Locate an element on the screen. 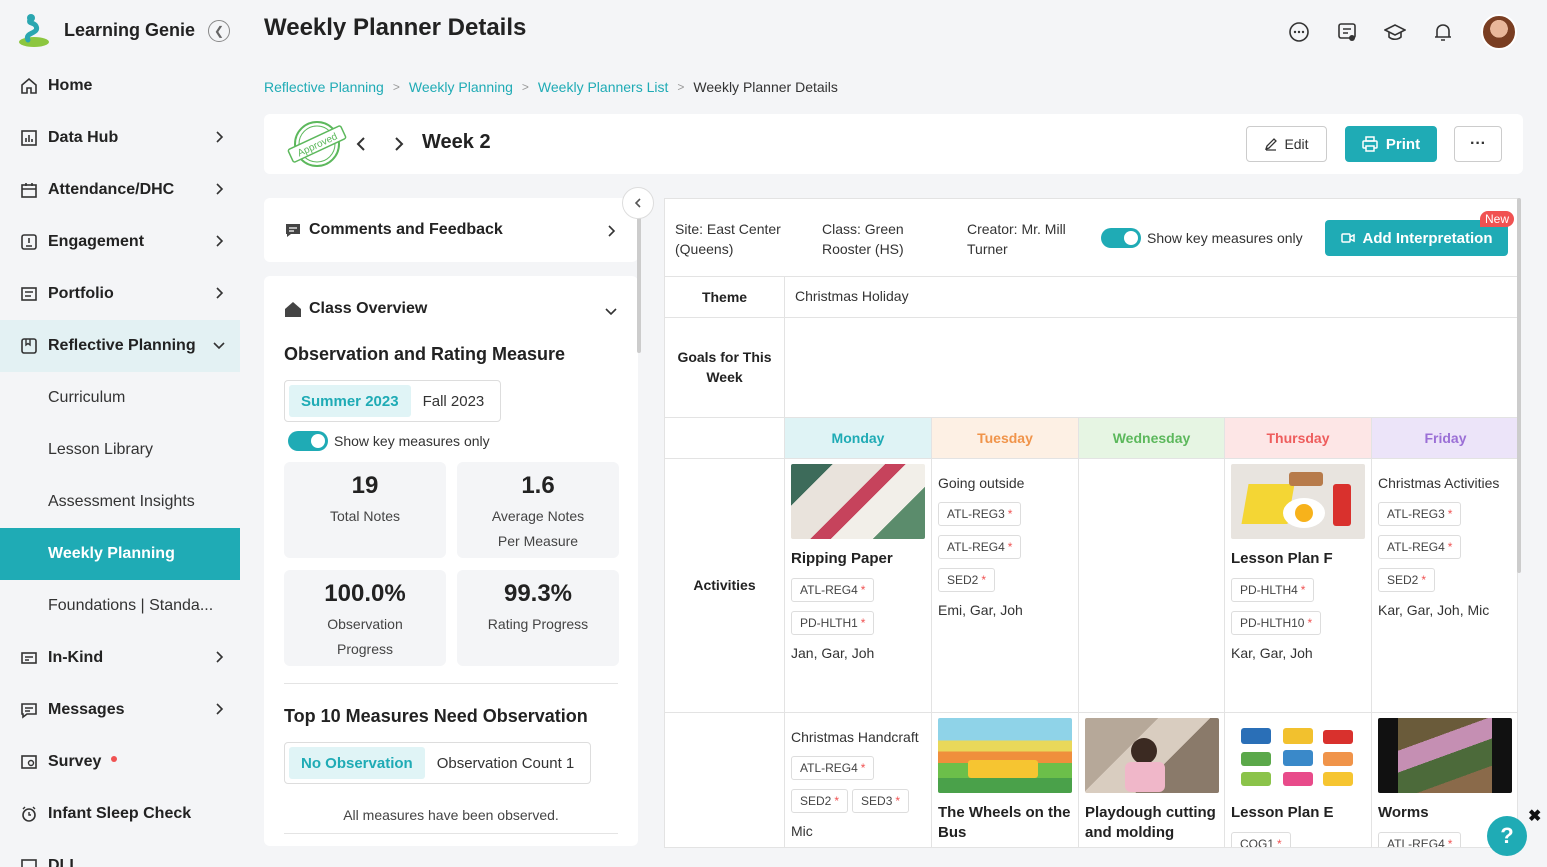 This screenshot has width=1547, height=867. sidebar-subitem-curriculum: Curriculum is located at coordinates (87, 397).